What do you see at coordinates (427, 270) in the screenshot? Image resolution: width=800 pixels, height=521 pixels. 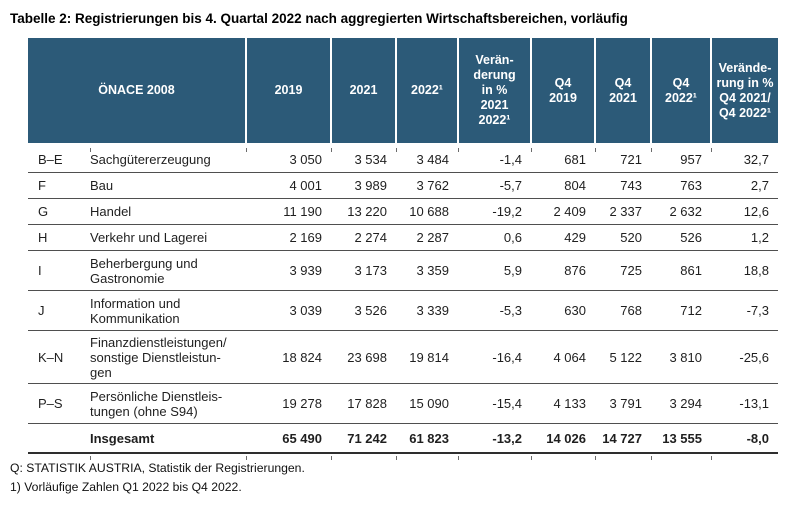 I see `cell-value: 3 359` at bounding box center [427, 270].